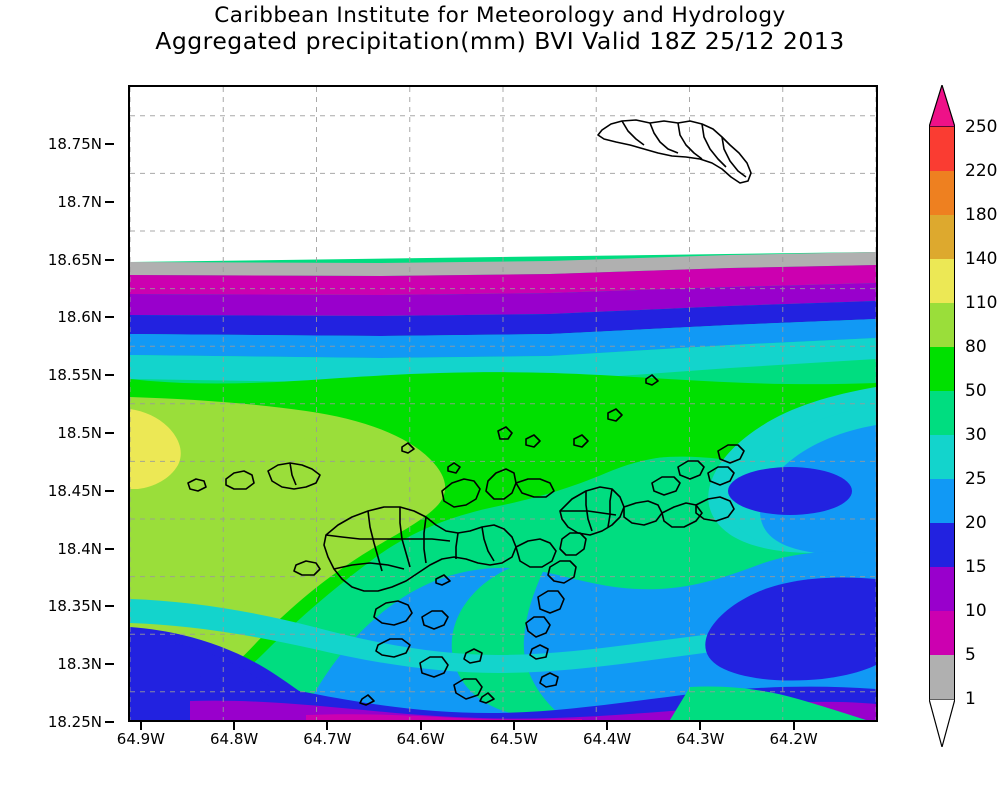 This screenshot has height=800, width=1000. I want to click on island-guana, so click(461, 493).